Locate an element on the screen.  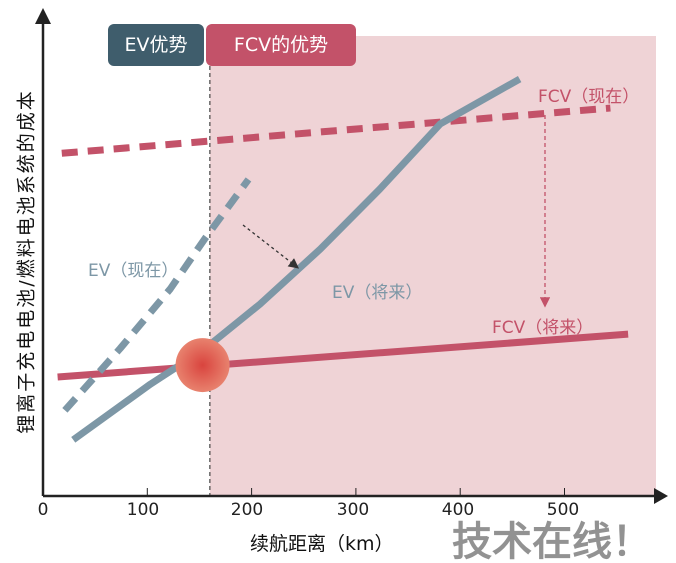
y-axis-arrow is located at coordinates (43, 16).